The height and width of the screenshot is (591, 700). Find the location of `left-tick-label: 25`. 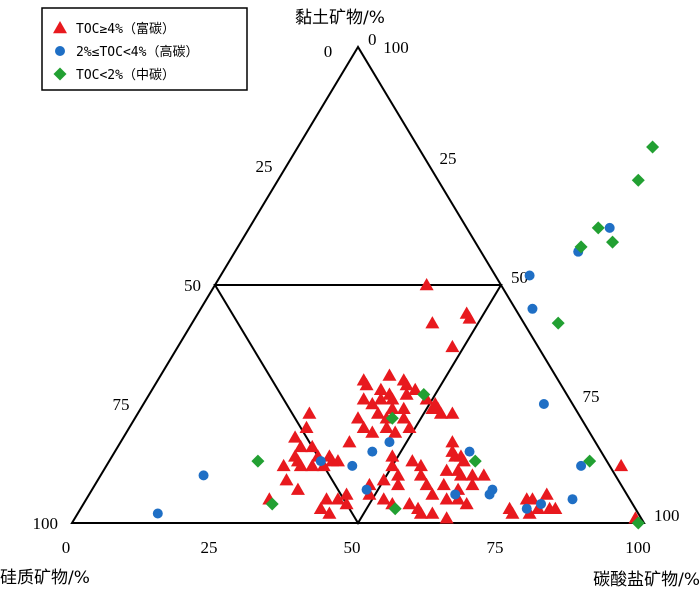

left-tick-label: 25 is located at coordinates (264, 166).